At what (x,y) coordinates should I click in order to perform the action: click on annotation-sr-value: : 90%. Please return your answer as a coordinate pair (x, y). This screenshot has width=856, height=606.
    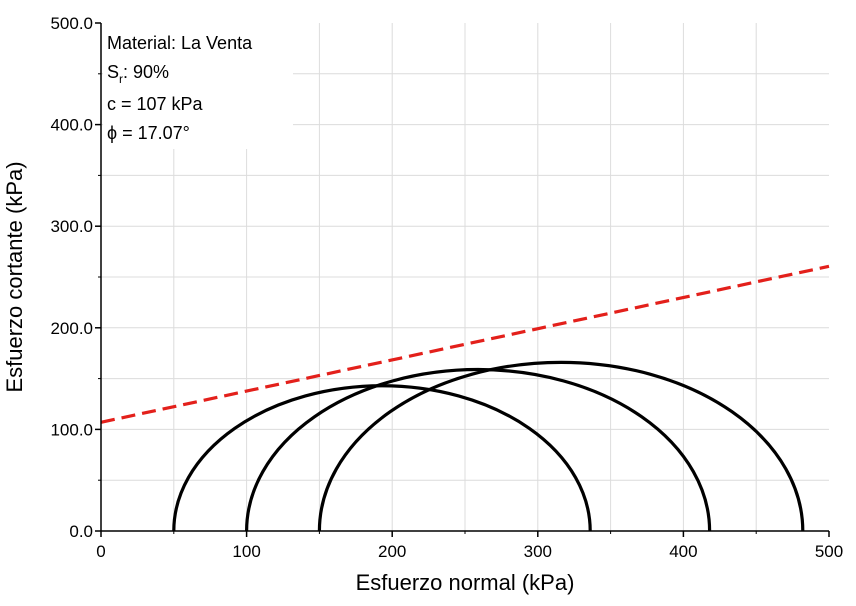
    Looking at the image, I should click on (146, 72).